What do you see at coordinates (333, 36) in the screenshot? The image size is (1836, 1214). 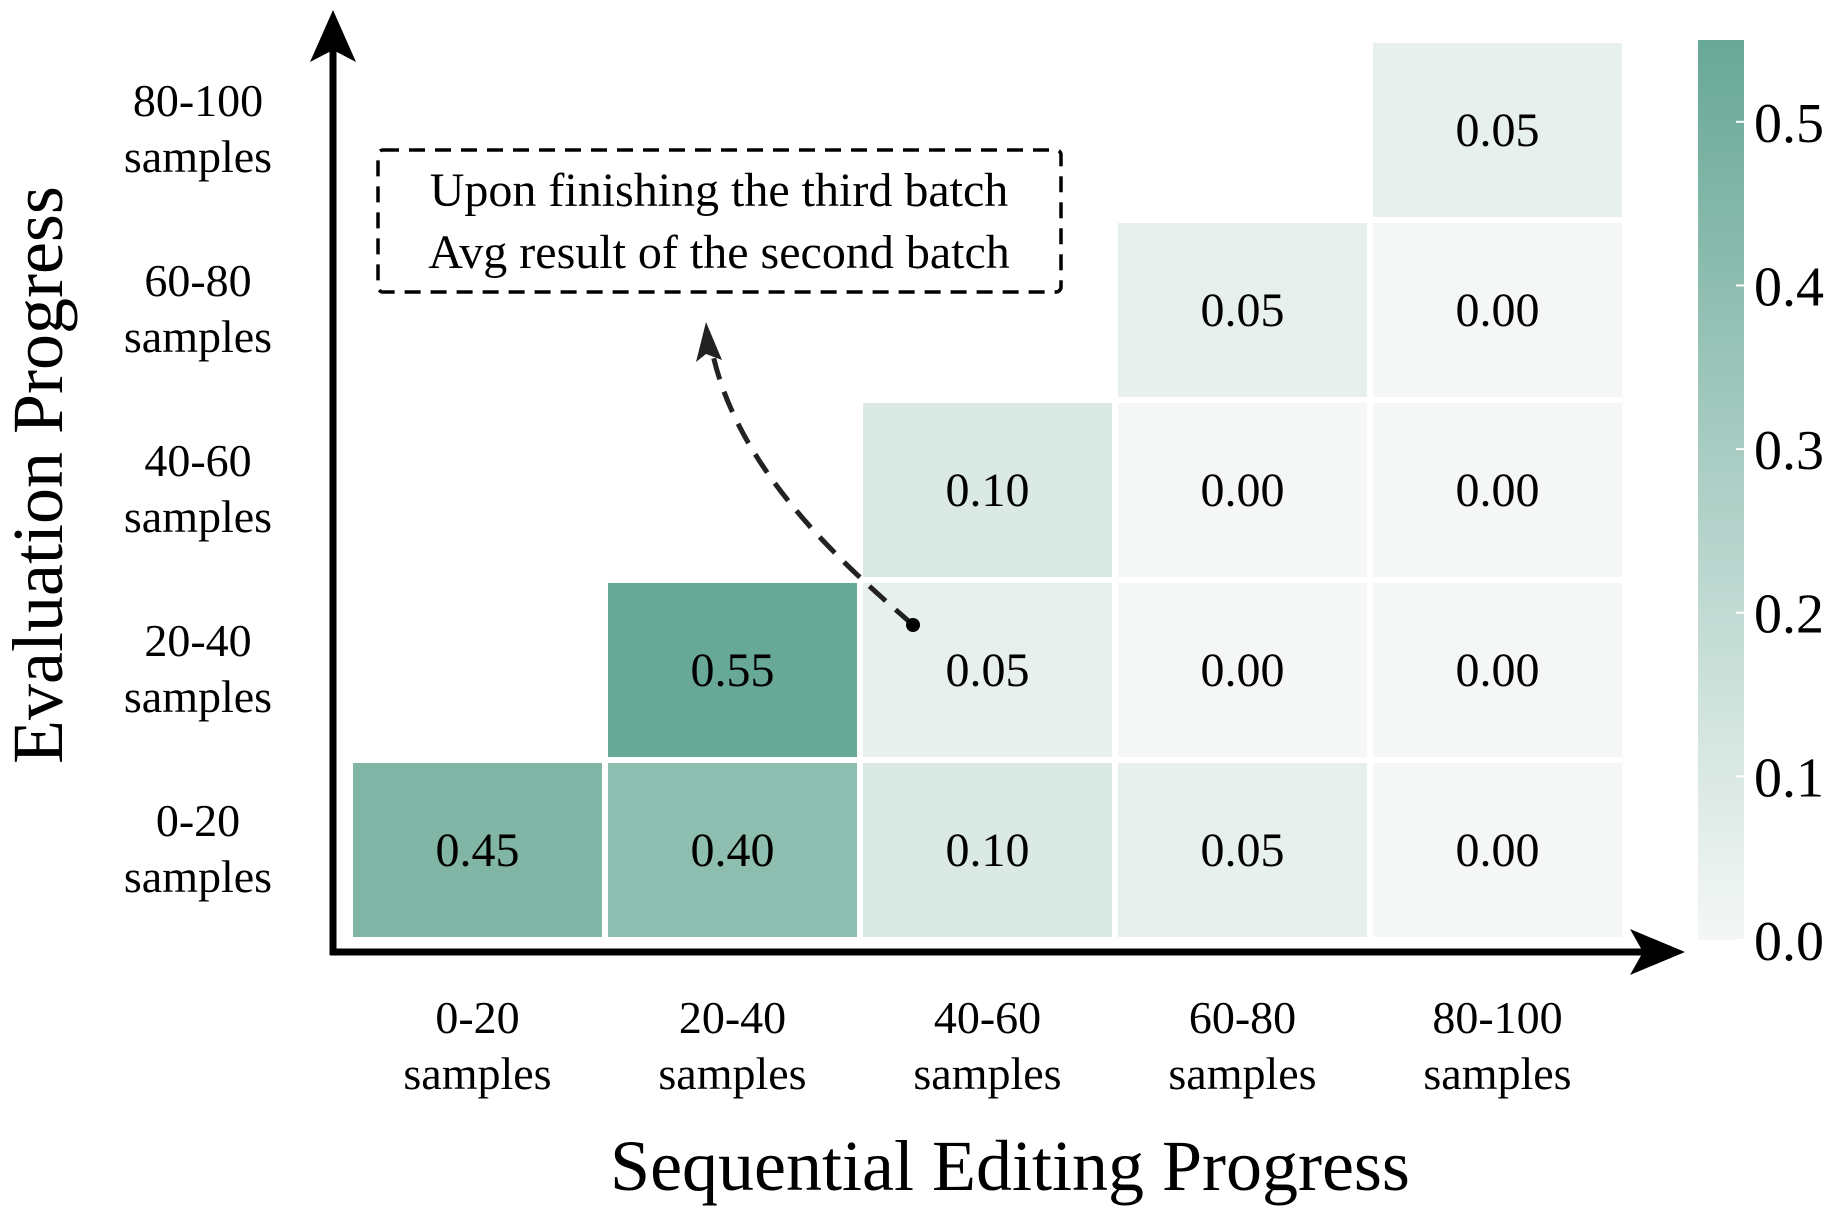 I see `y-axis-arrowhead` at bounding box center [333, 36].